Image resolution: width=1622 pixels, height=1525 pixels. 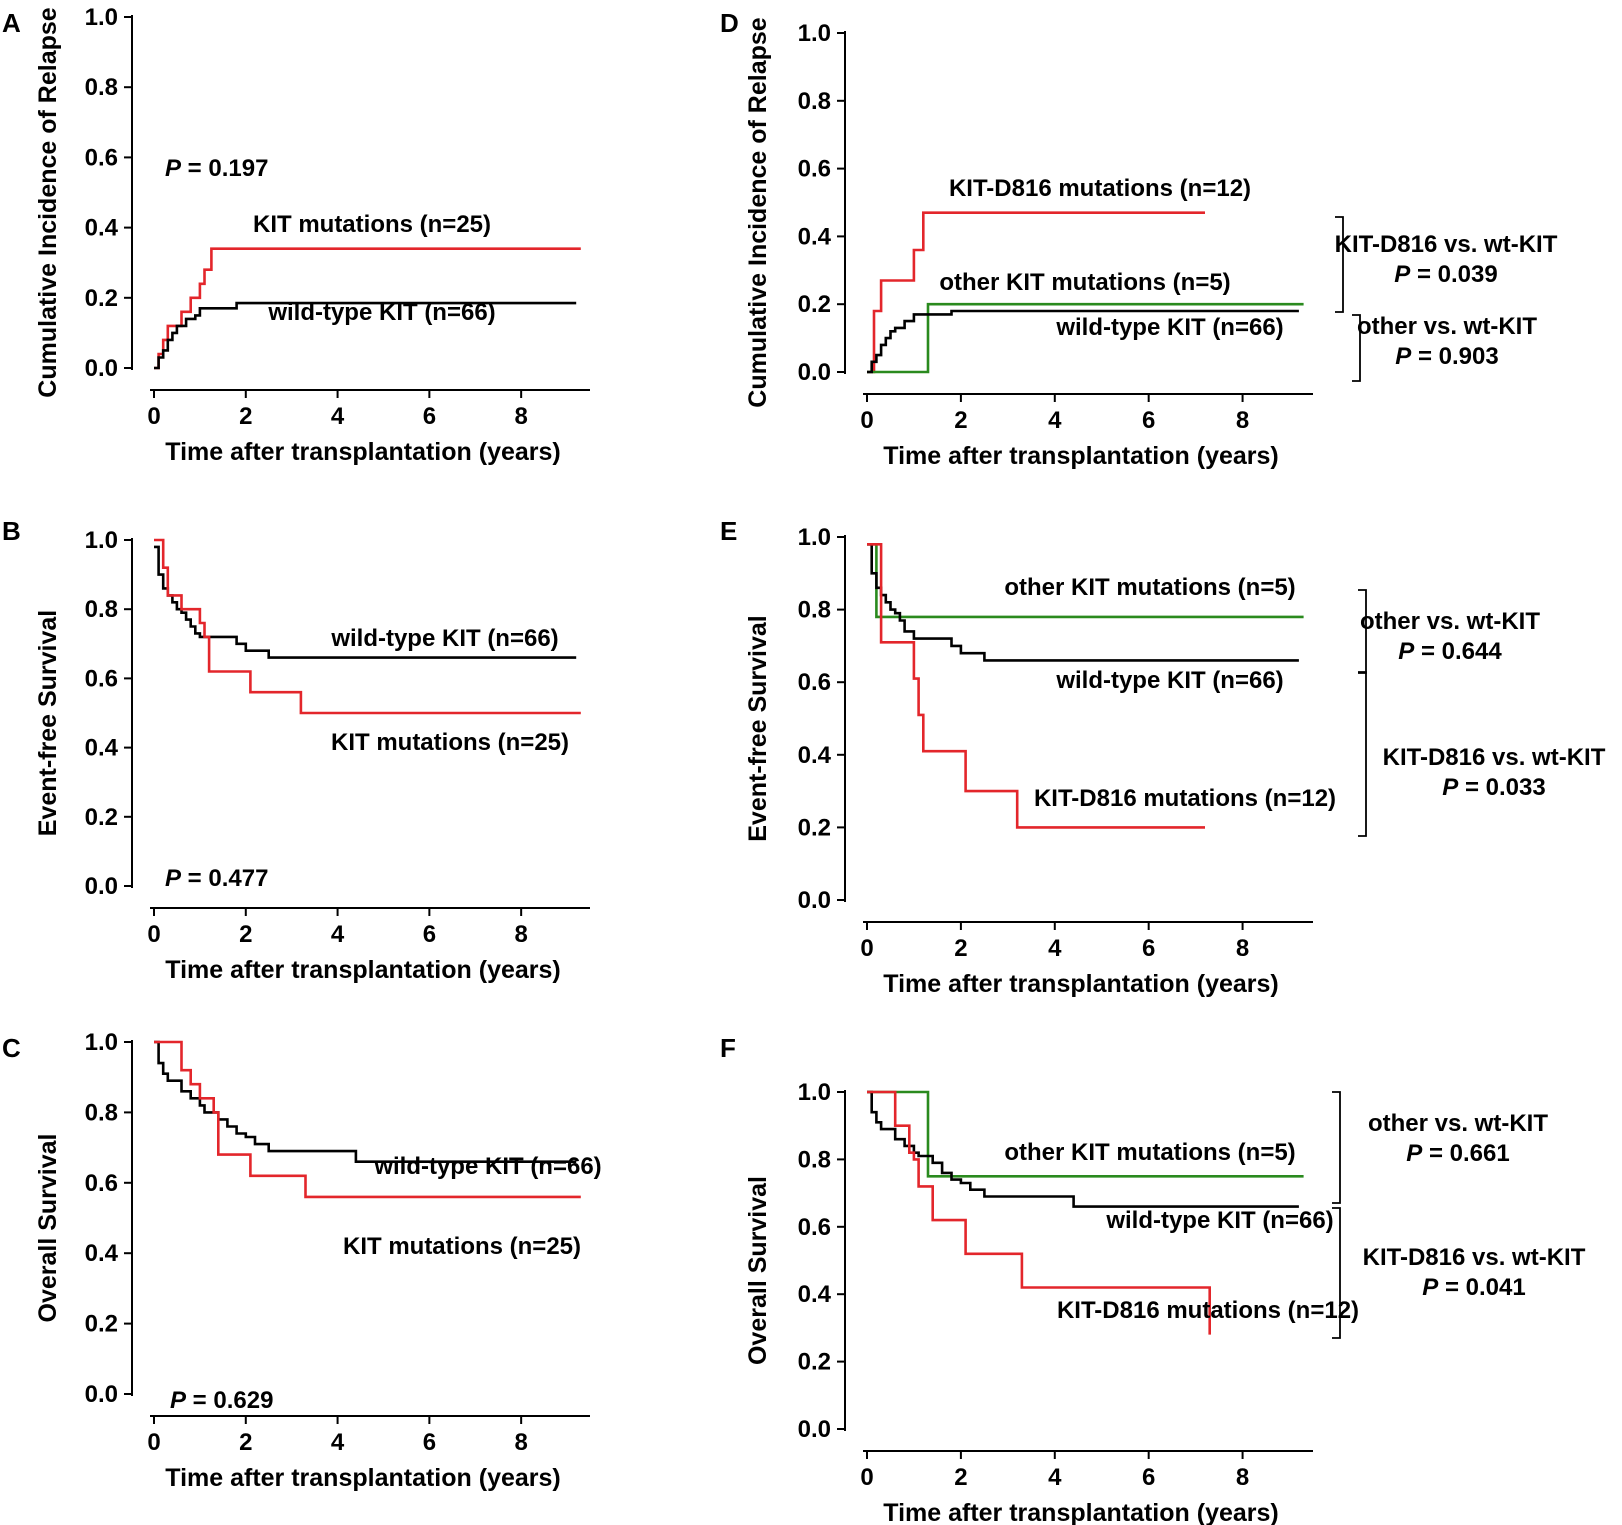 What do you see at coordinates (1473, 1287) in the screenshot?
I see `comparison-p-value: P = 0.041` at bounding box center [1473, 1287].